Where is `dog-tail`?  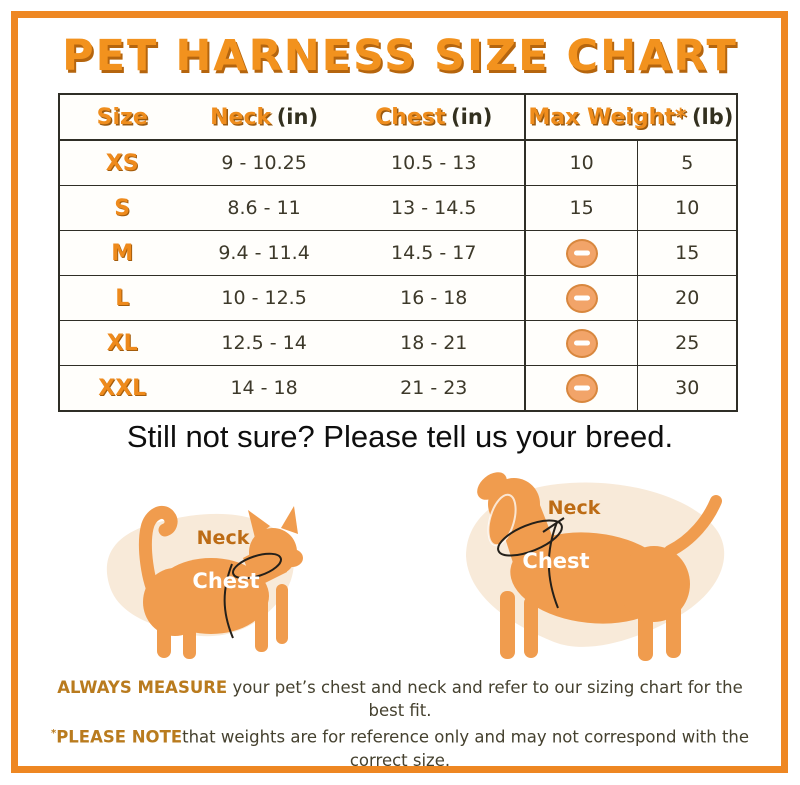 dog-tail is located at coordinates (693, 526).